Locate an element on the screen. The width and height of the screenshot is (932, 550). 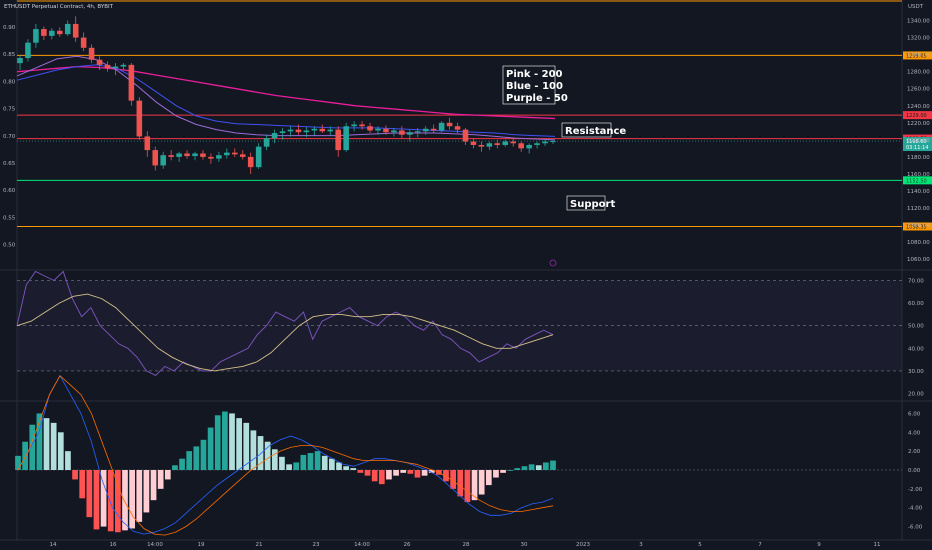
resistance-annotation: Resistance is located at coordinates (593, 130).